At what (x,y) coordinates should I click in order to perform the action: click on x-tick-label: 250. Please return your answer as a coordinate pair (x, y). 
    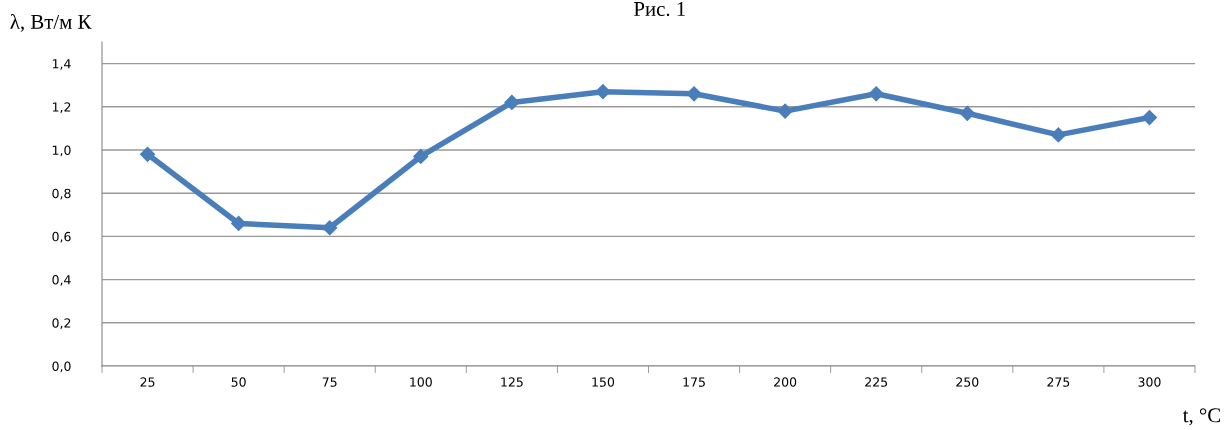
    Looking at the image, I should click on (967, 382).